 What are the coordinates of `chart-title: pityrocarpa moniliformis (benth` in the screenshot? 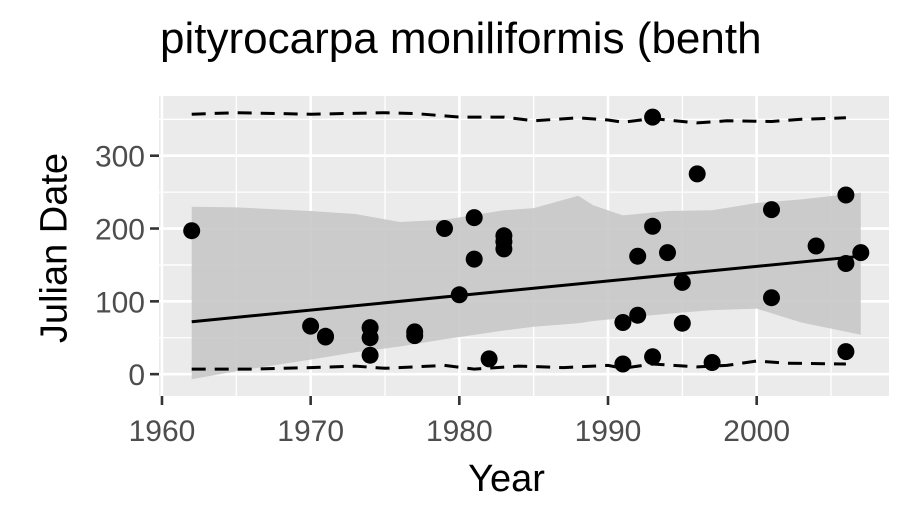 It's located at (461, 38).